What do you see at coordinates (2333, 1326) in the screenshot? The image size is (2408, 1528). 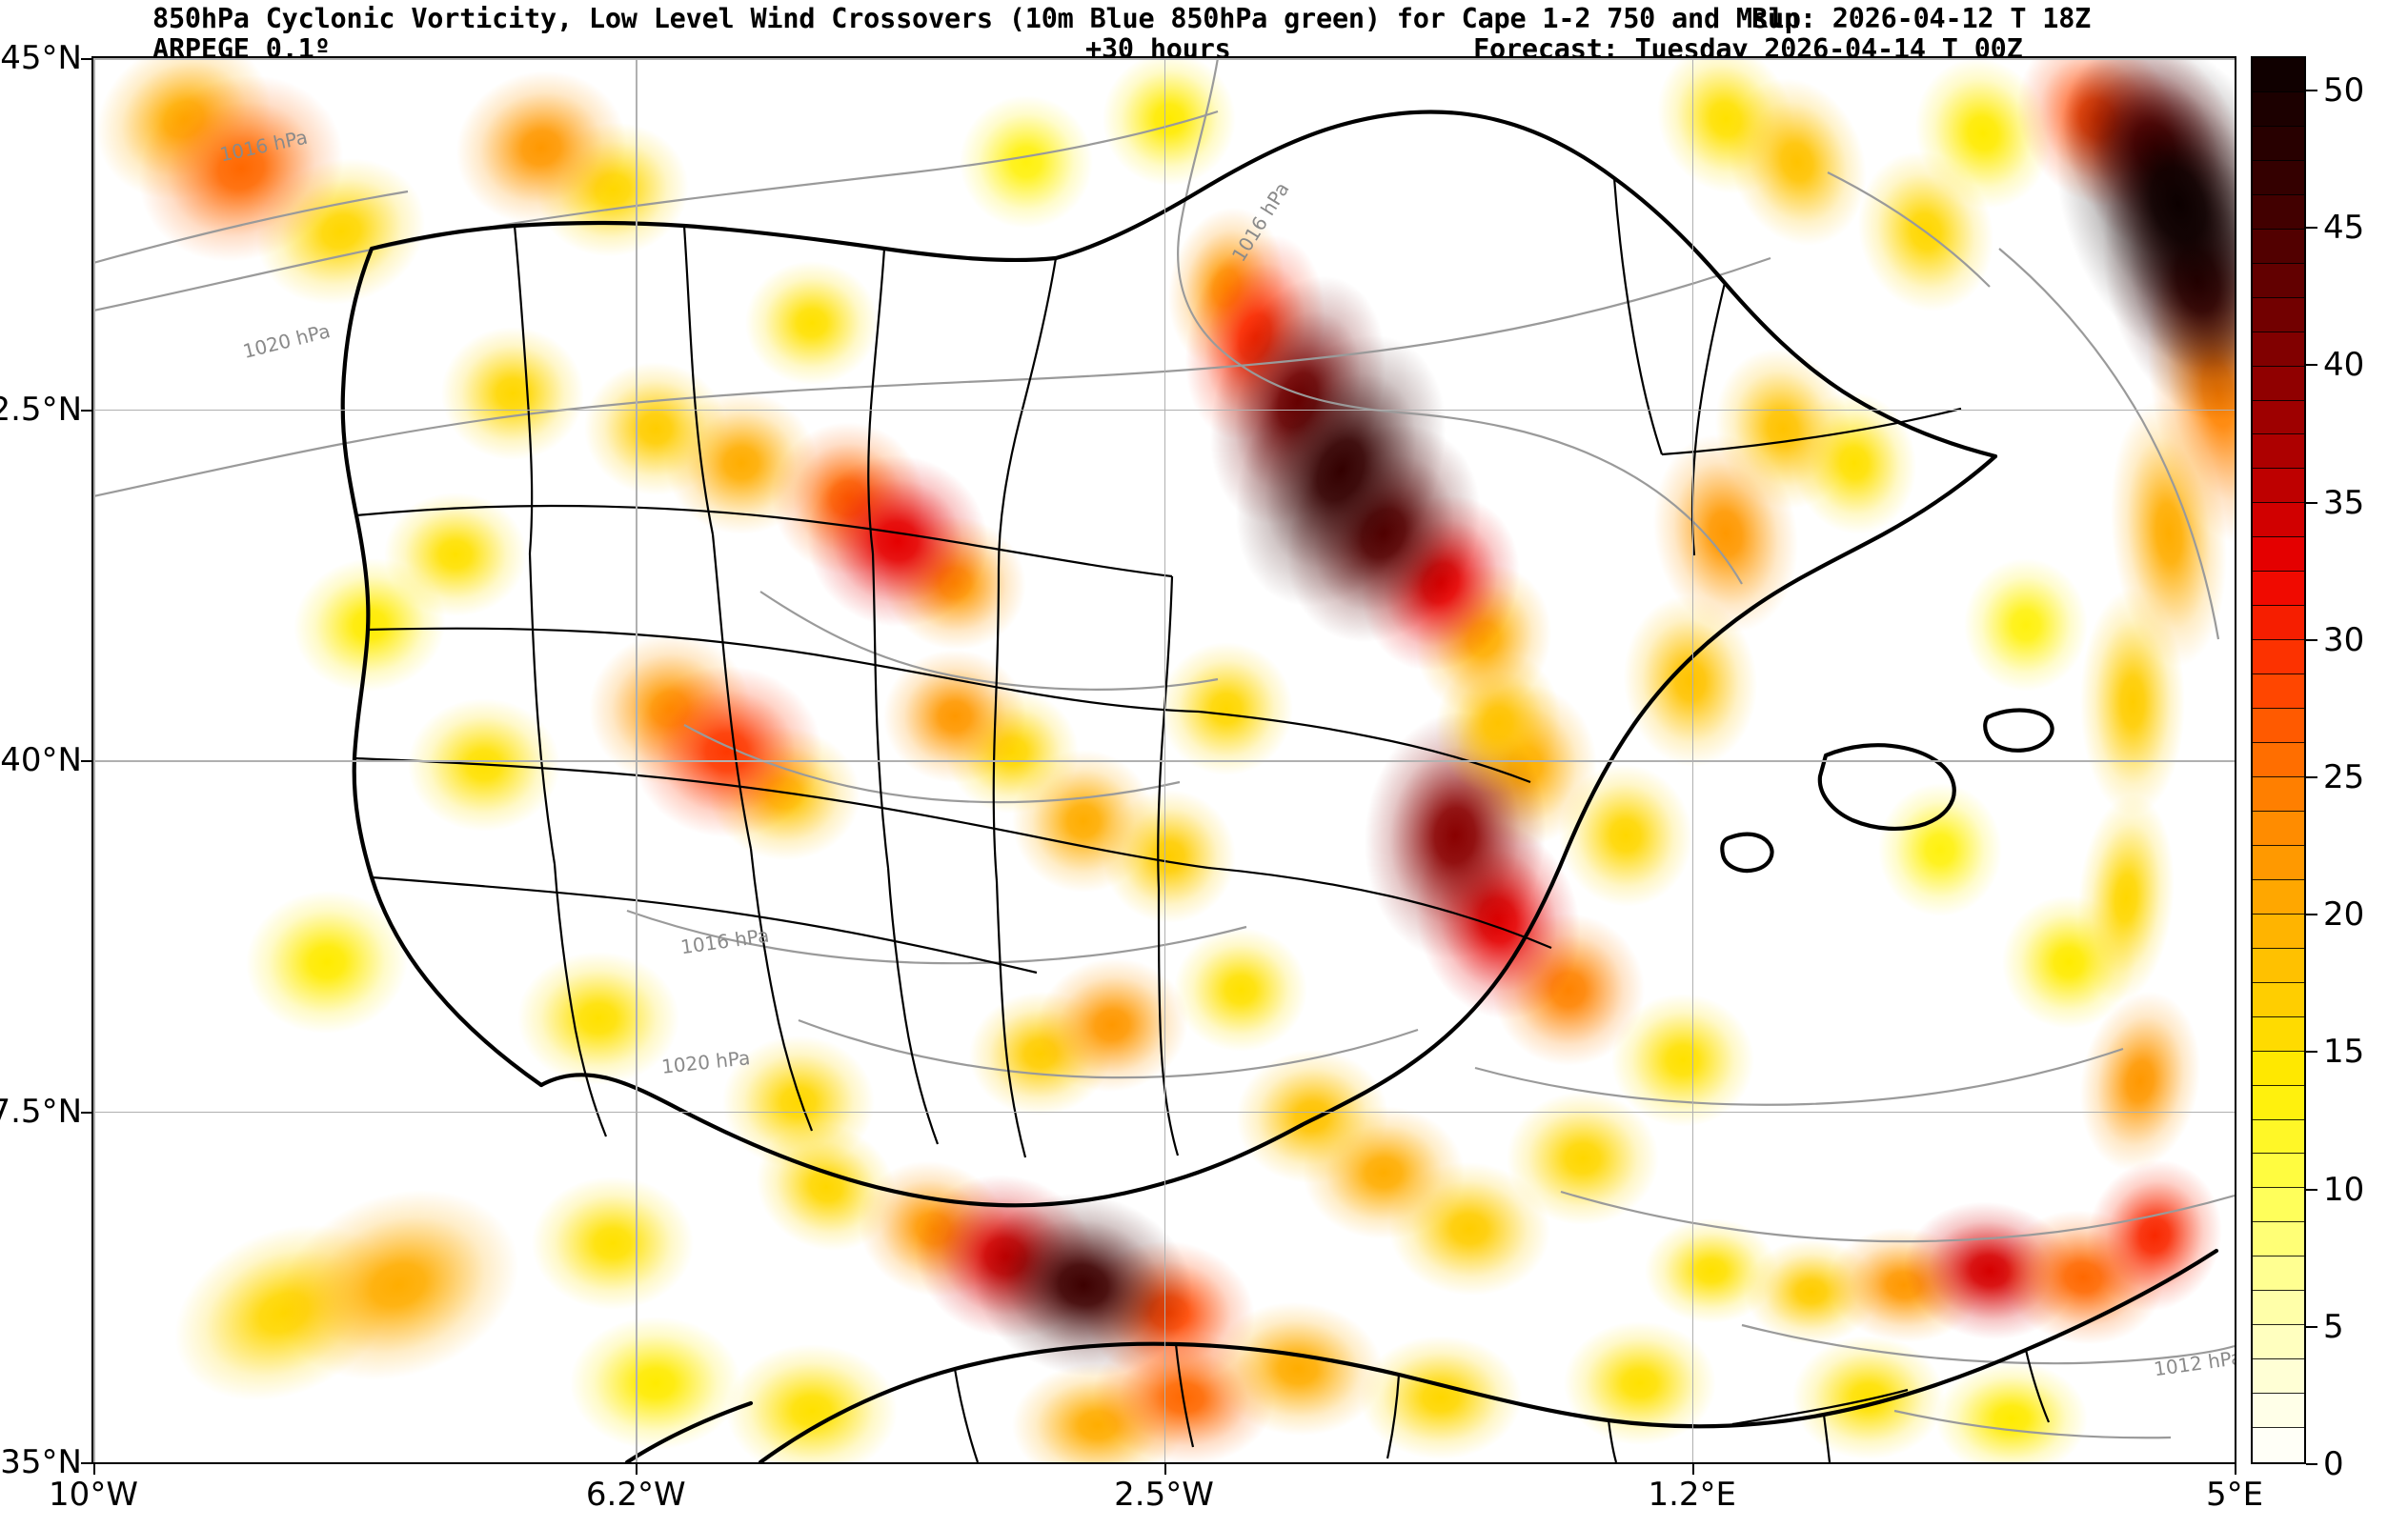 I see `colorbar-tick-label: 5` at bounding box center [2333, 1326].